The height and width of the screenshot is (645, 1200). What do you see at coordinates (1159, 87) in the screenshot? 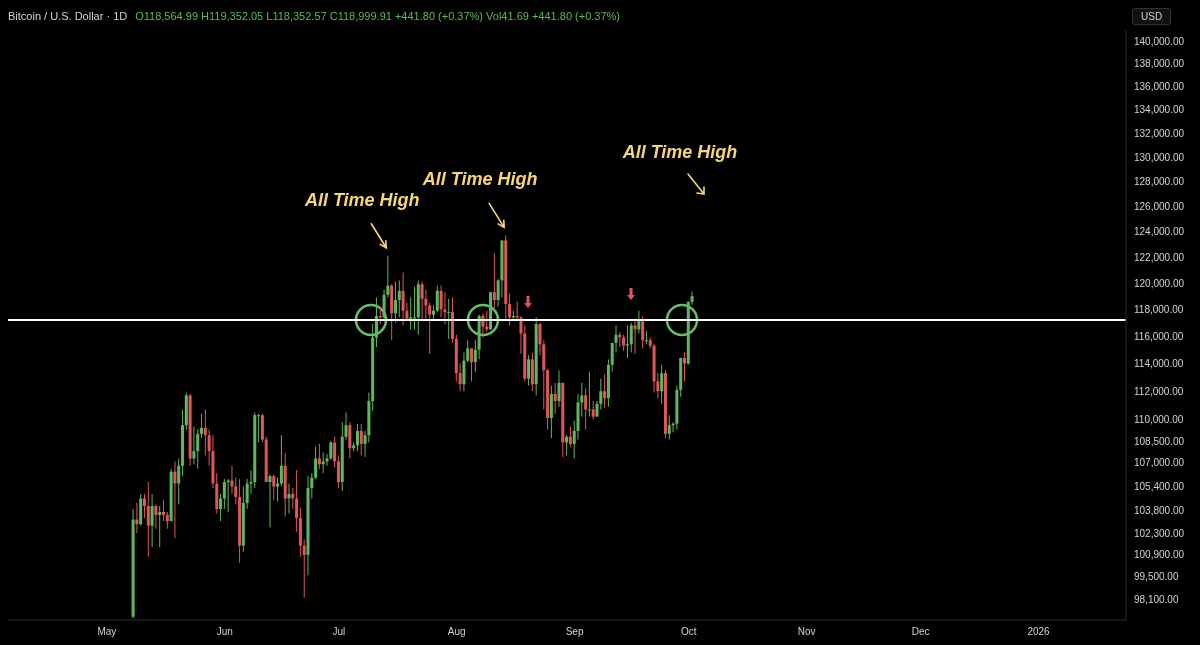
I see `y-tick-label: 136,000.00` at bounding box center [1159, 87].